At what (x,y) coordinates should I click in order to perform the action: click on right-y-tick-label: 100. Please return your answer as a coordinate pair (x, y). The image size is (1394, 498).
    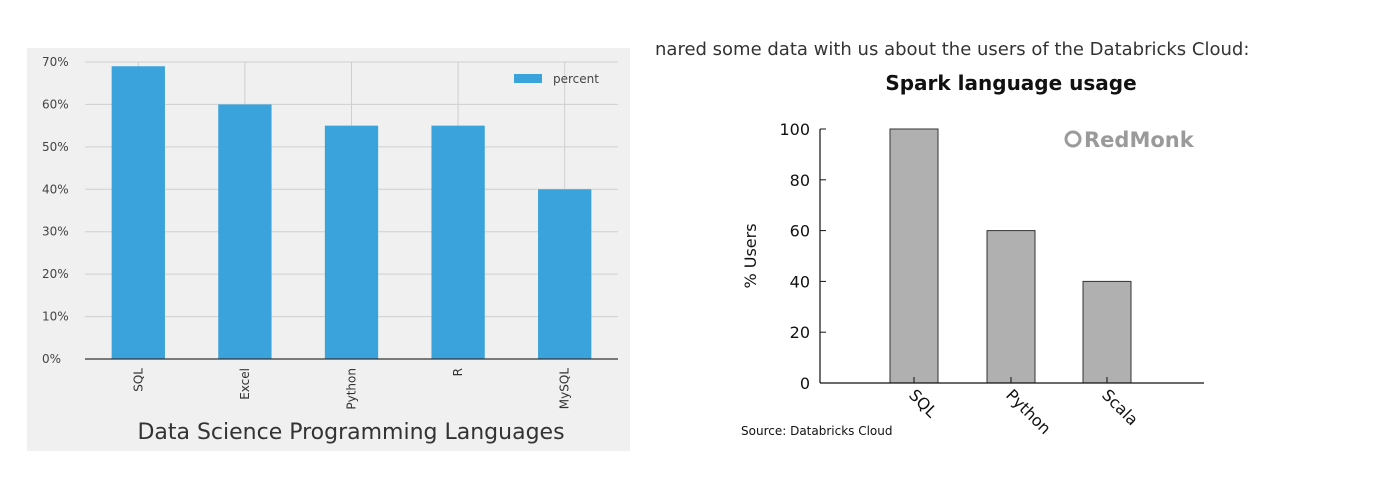
    Looking at the image, I should click on (794, 129).